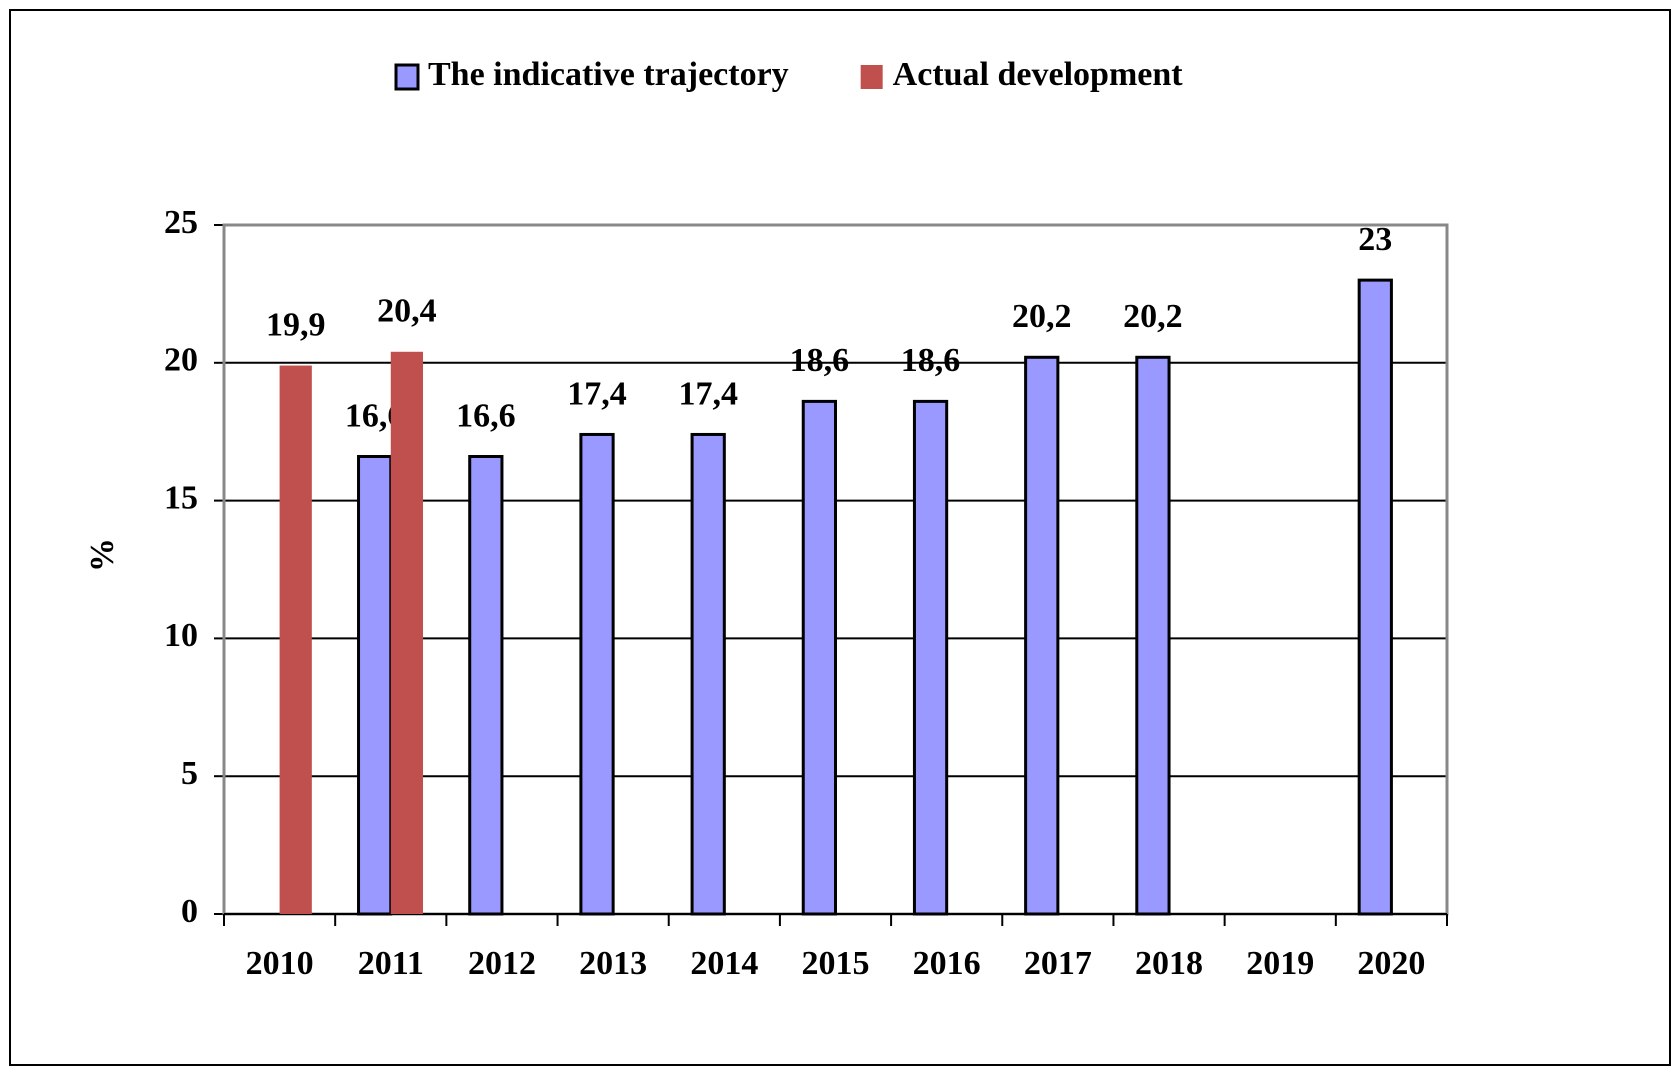 This screenshot has height=1068, width=1673. What do you see at coordinates (502, 963) in the screenshot?
I see `x-tick-label: 2012` at bounding box center [502, 963].